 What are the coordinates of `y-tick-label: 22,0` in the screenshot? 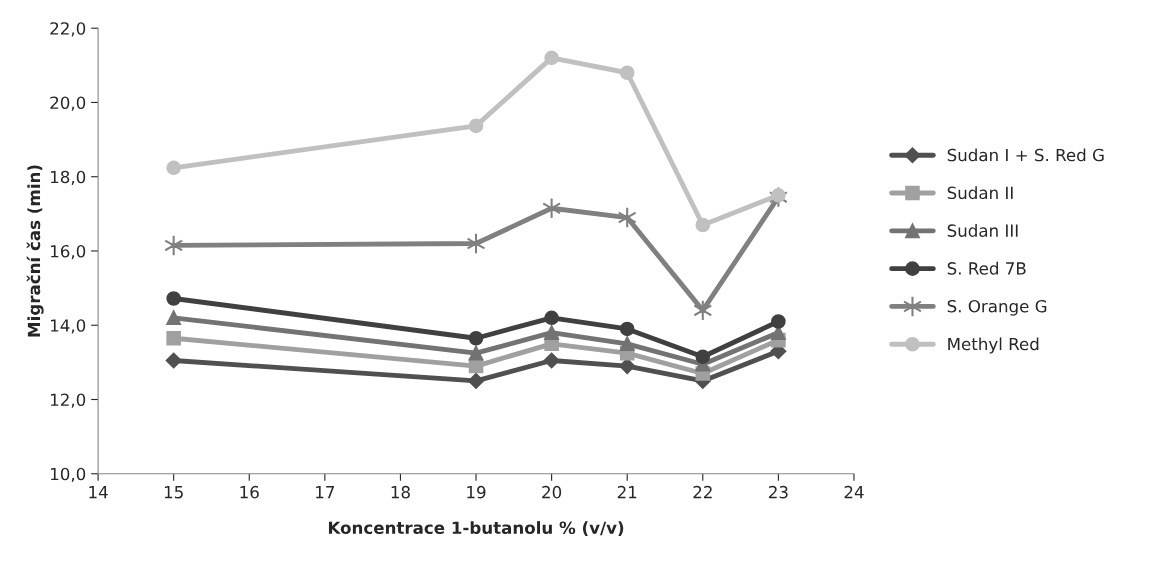 It's located at (68, 29).